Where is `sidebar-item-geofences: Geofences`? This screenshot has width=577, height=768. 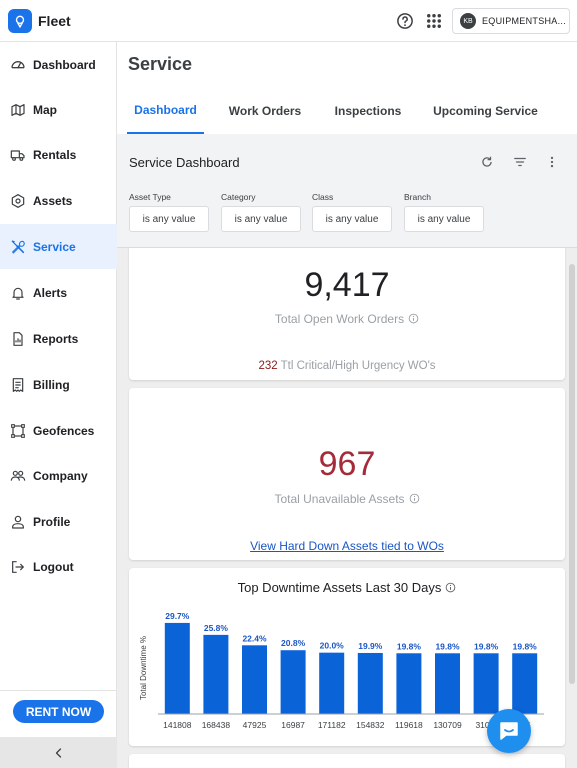
sidebar-item-geofences: Geofences is located at coordinates (58, 430).